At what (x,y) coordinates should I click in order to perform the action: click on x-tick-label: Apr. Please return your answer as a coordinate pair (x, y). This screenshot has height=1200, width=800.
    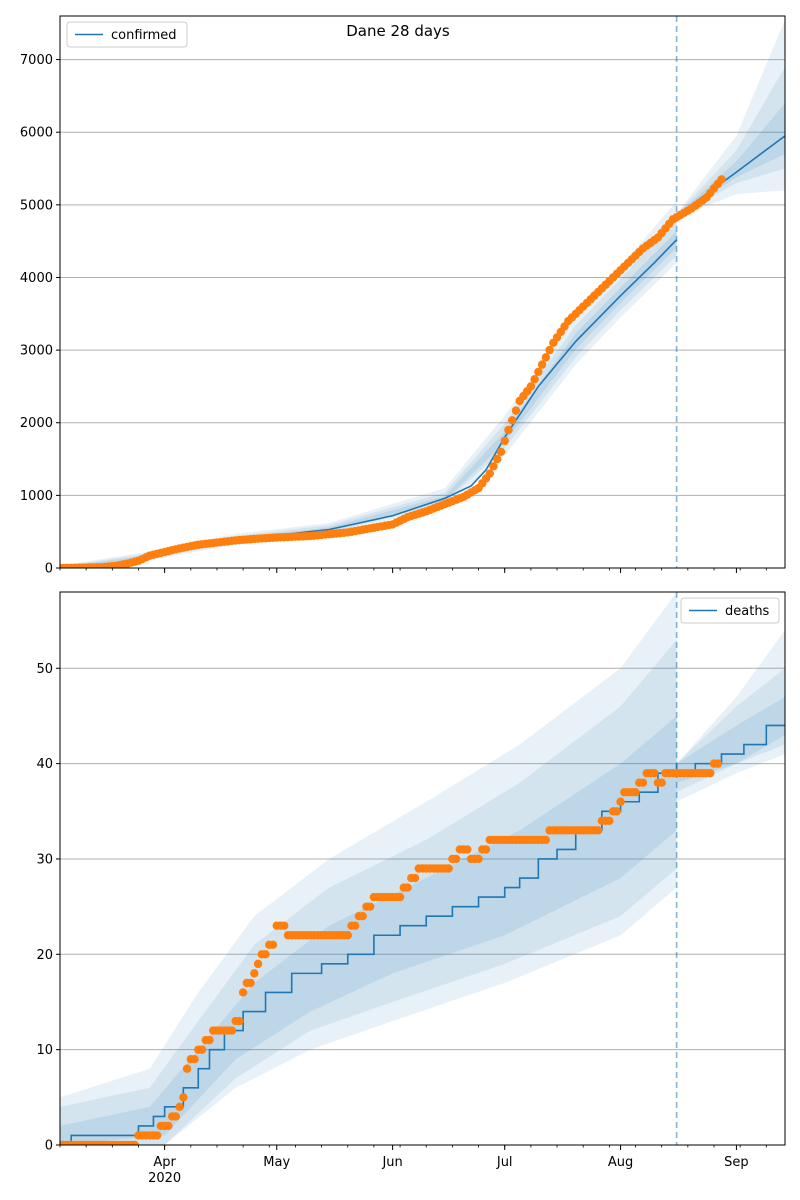
    Looking at the image, I should click on (164, 1162).